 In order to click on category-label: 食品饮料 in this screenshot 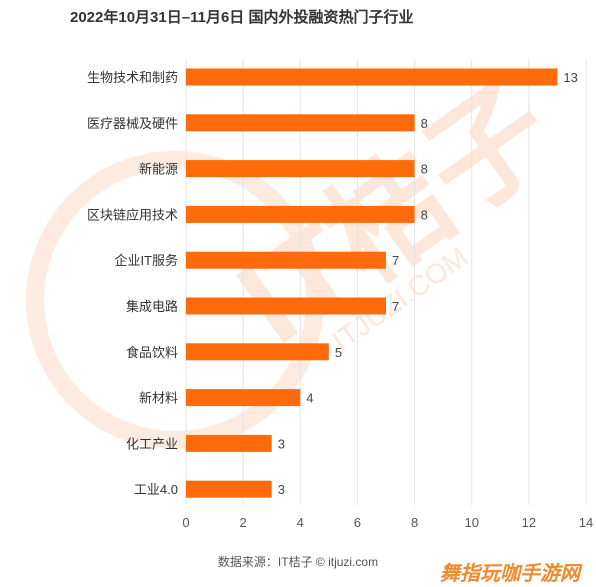, I will do `click(152, 352)`.